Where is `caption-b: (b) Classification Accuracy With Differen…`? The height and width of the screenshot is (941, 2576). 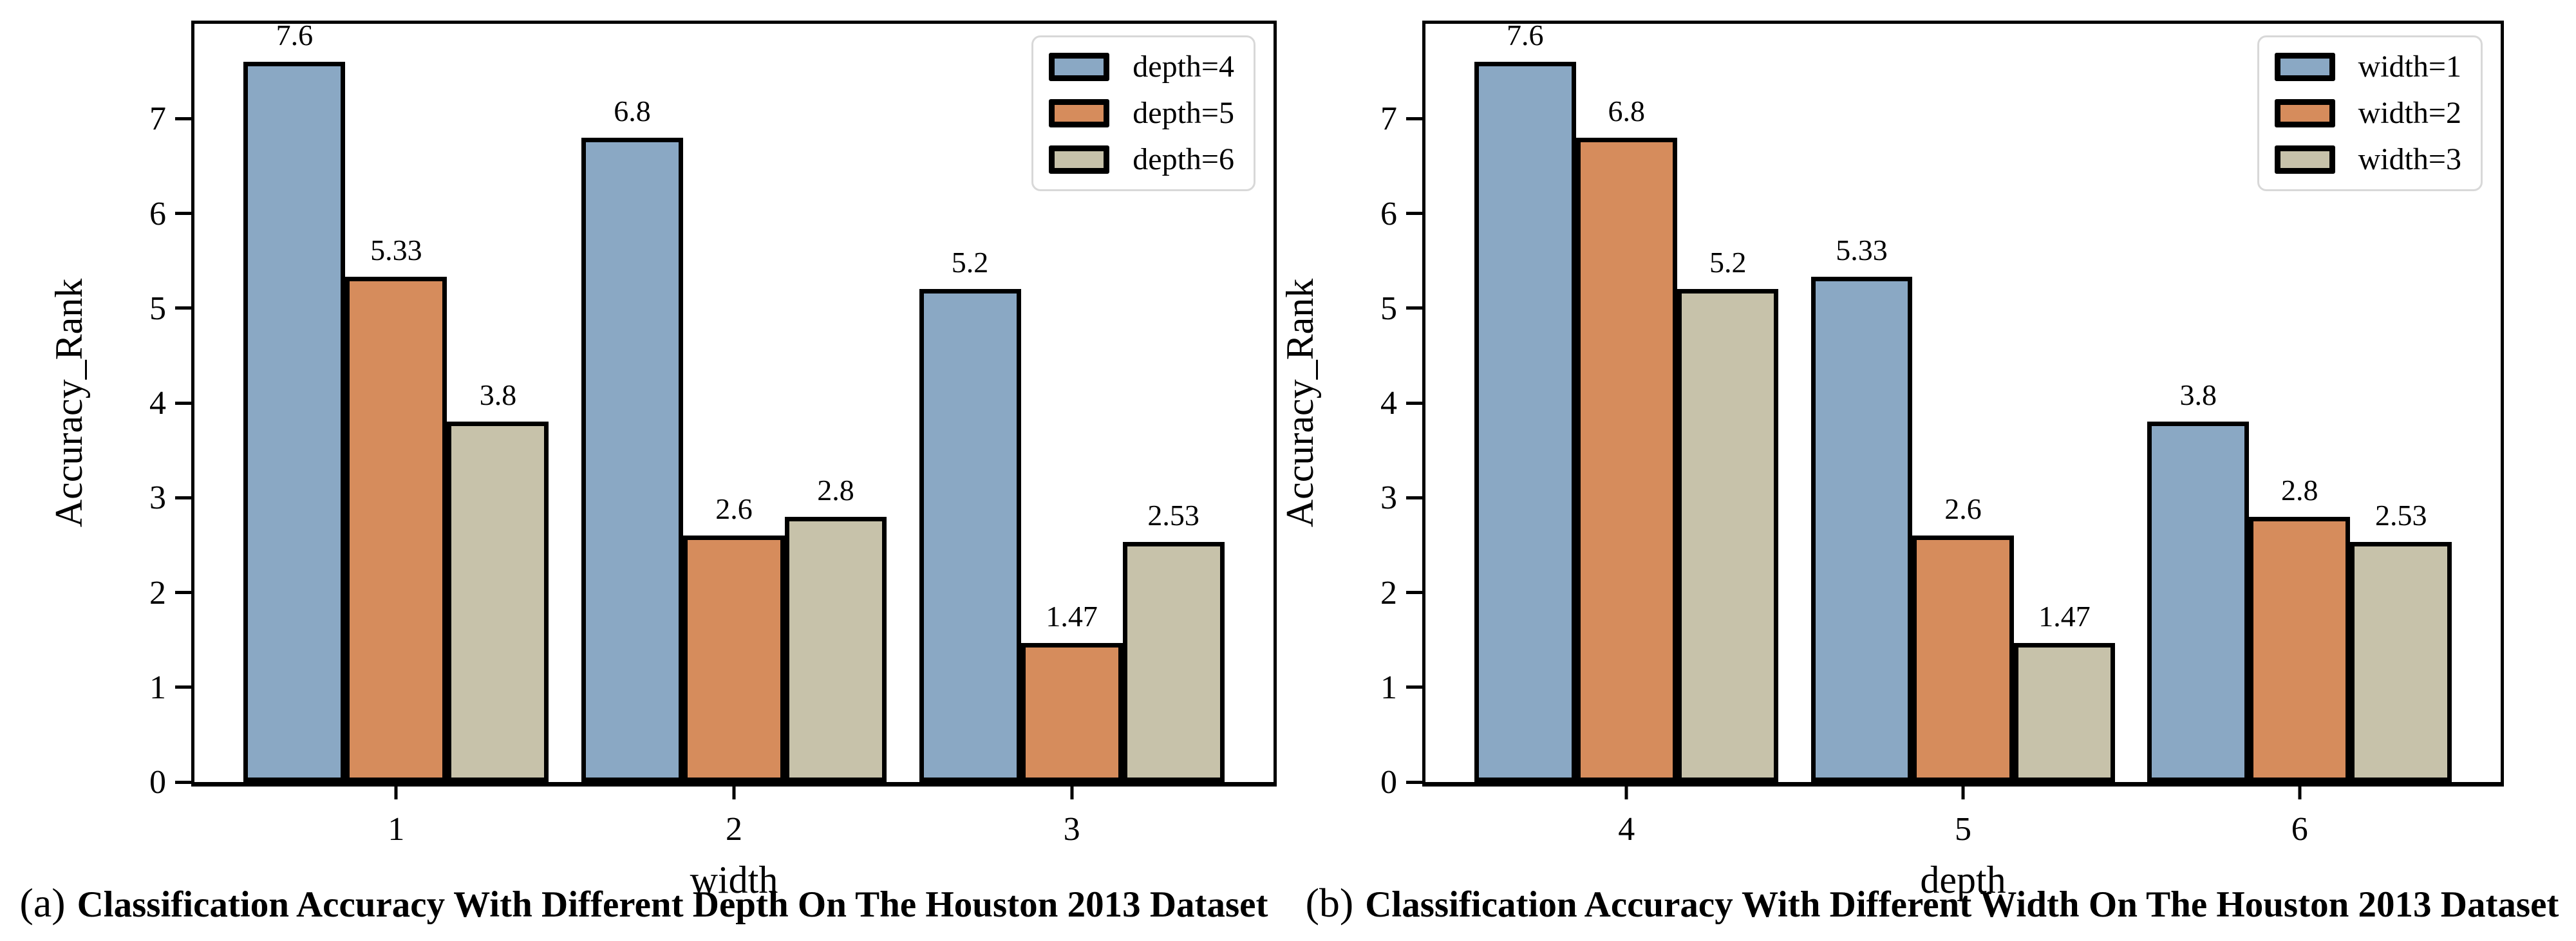 caption-b: (b) Classification Accuracy With Differen… is located at coordinates (1932, 903).